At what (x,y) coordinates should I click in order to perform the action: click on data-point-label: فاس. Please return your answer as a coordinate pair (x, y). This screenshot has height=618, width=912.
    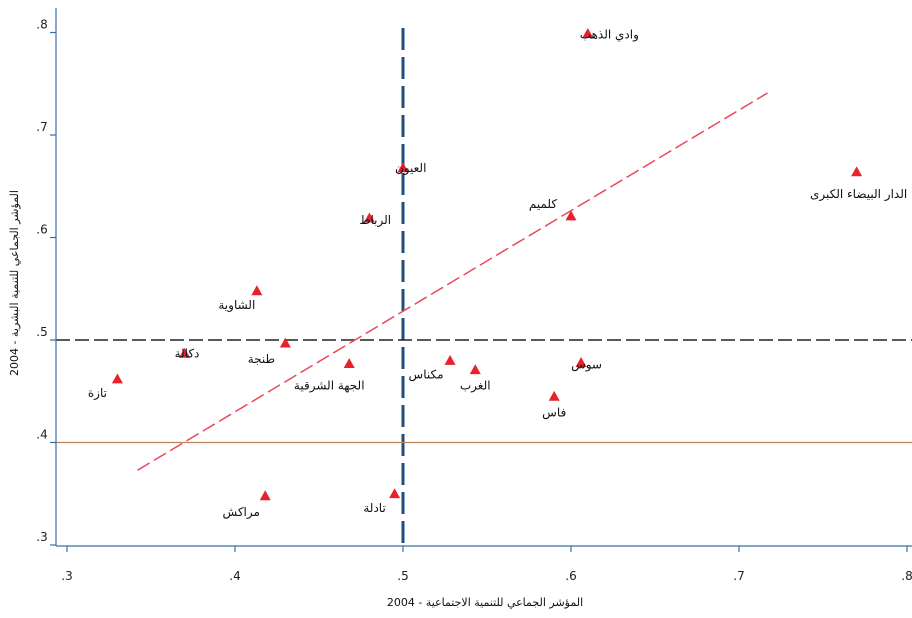
    Looking at the image, I should click on (554, 412).